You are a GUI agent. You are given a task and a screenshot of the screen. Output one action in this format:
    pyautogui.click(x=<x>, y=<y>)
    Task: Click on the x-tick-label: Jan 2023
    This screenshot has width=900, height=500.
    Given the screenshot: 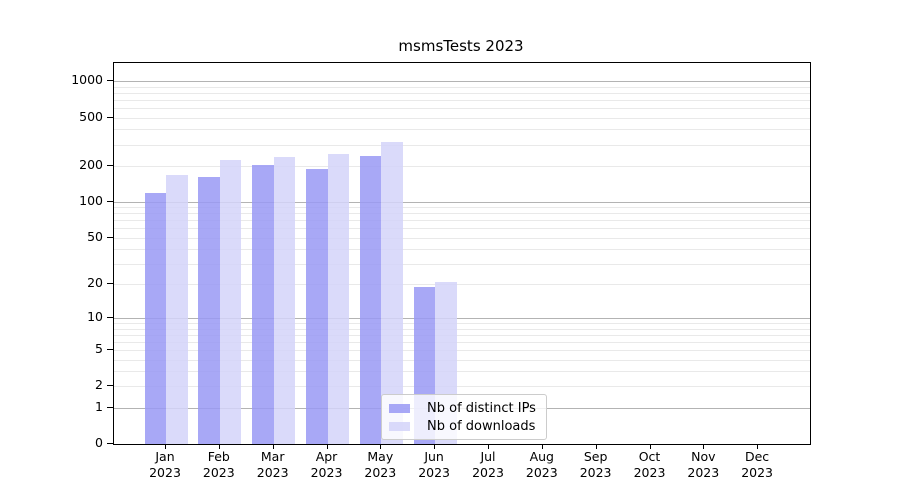 What is the action you would take?
    pyautogui.click(x=165, y=465)
    